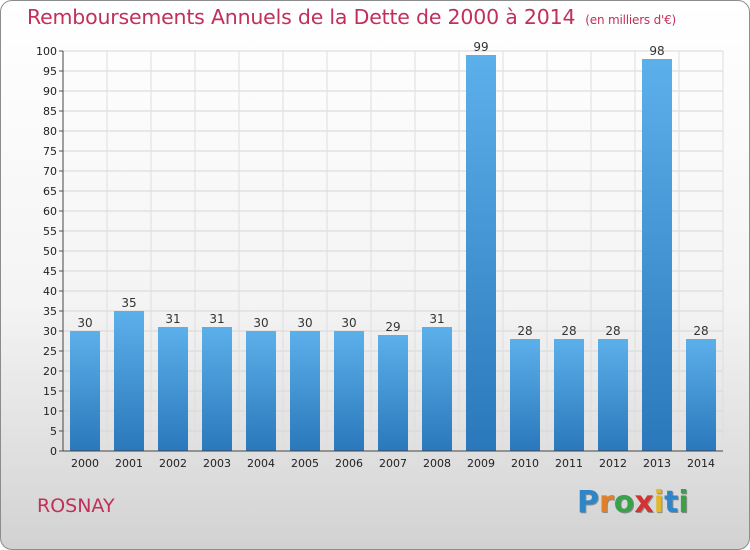  Describe the element at coordinates (50, 351) in the screenshot. I see `y-tick-label: 25` at that location.